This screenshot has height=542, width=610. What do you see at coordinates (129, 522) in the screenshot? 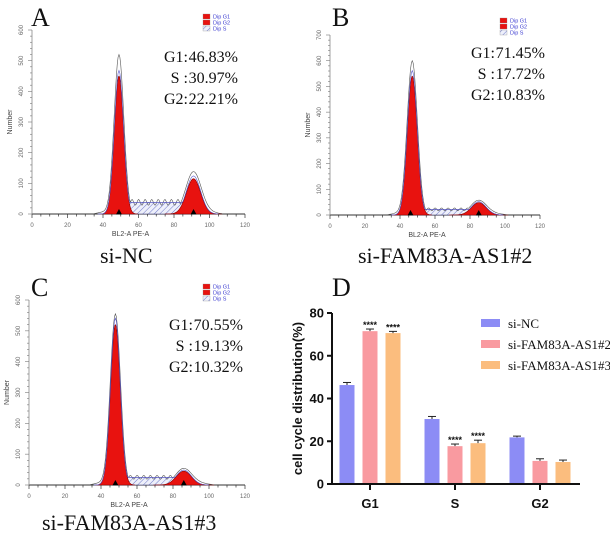
I see `caption-c: si-FAM83A-AS1#3` at bounding box center [129, 522].